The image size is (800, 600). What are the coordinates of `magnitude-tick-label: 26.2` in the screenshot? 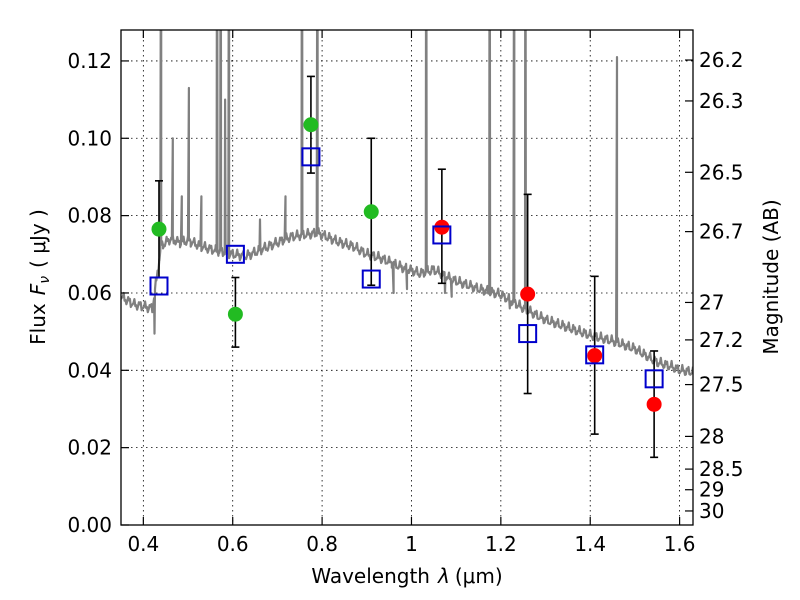 It's located at (721, 60).